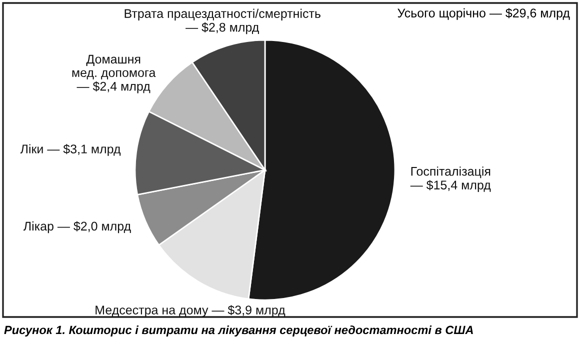 The height and width of the screenshot is (342, 581). I want to click on data-label: — $2,4 млрд, so click(113, 87).